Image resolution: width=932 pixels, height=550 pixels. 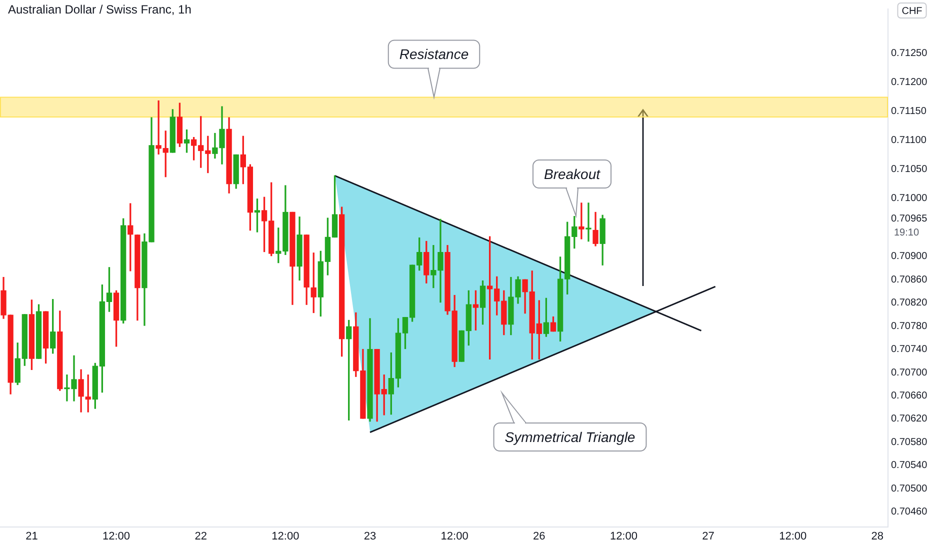 I want to click on y-tick-label: 0.70860, so click(x=909, y=280).